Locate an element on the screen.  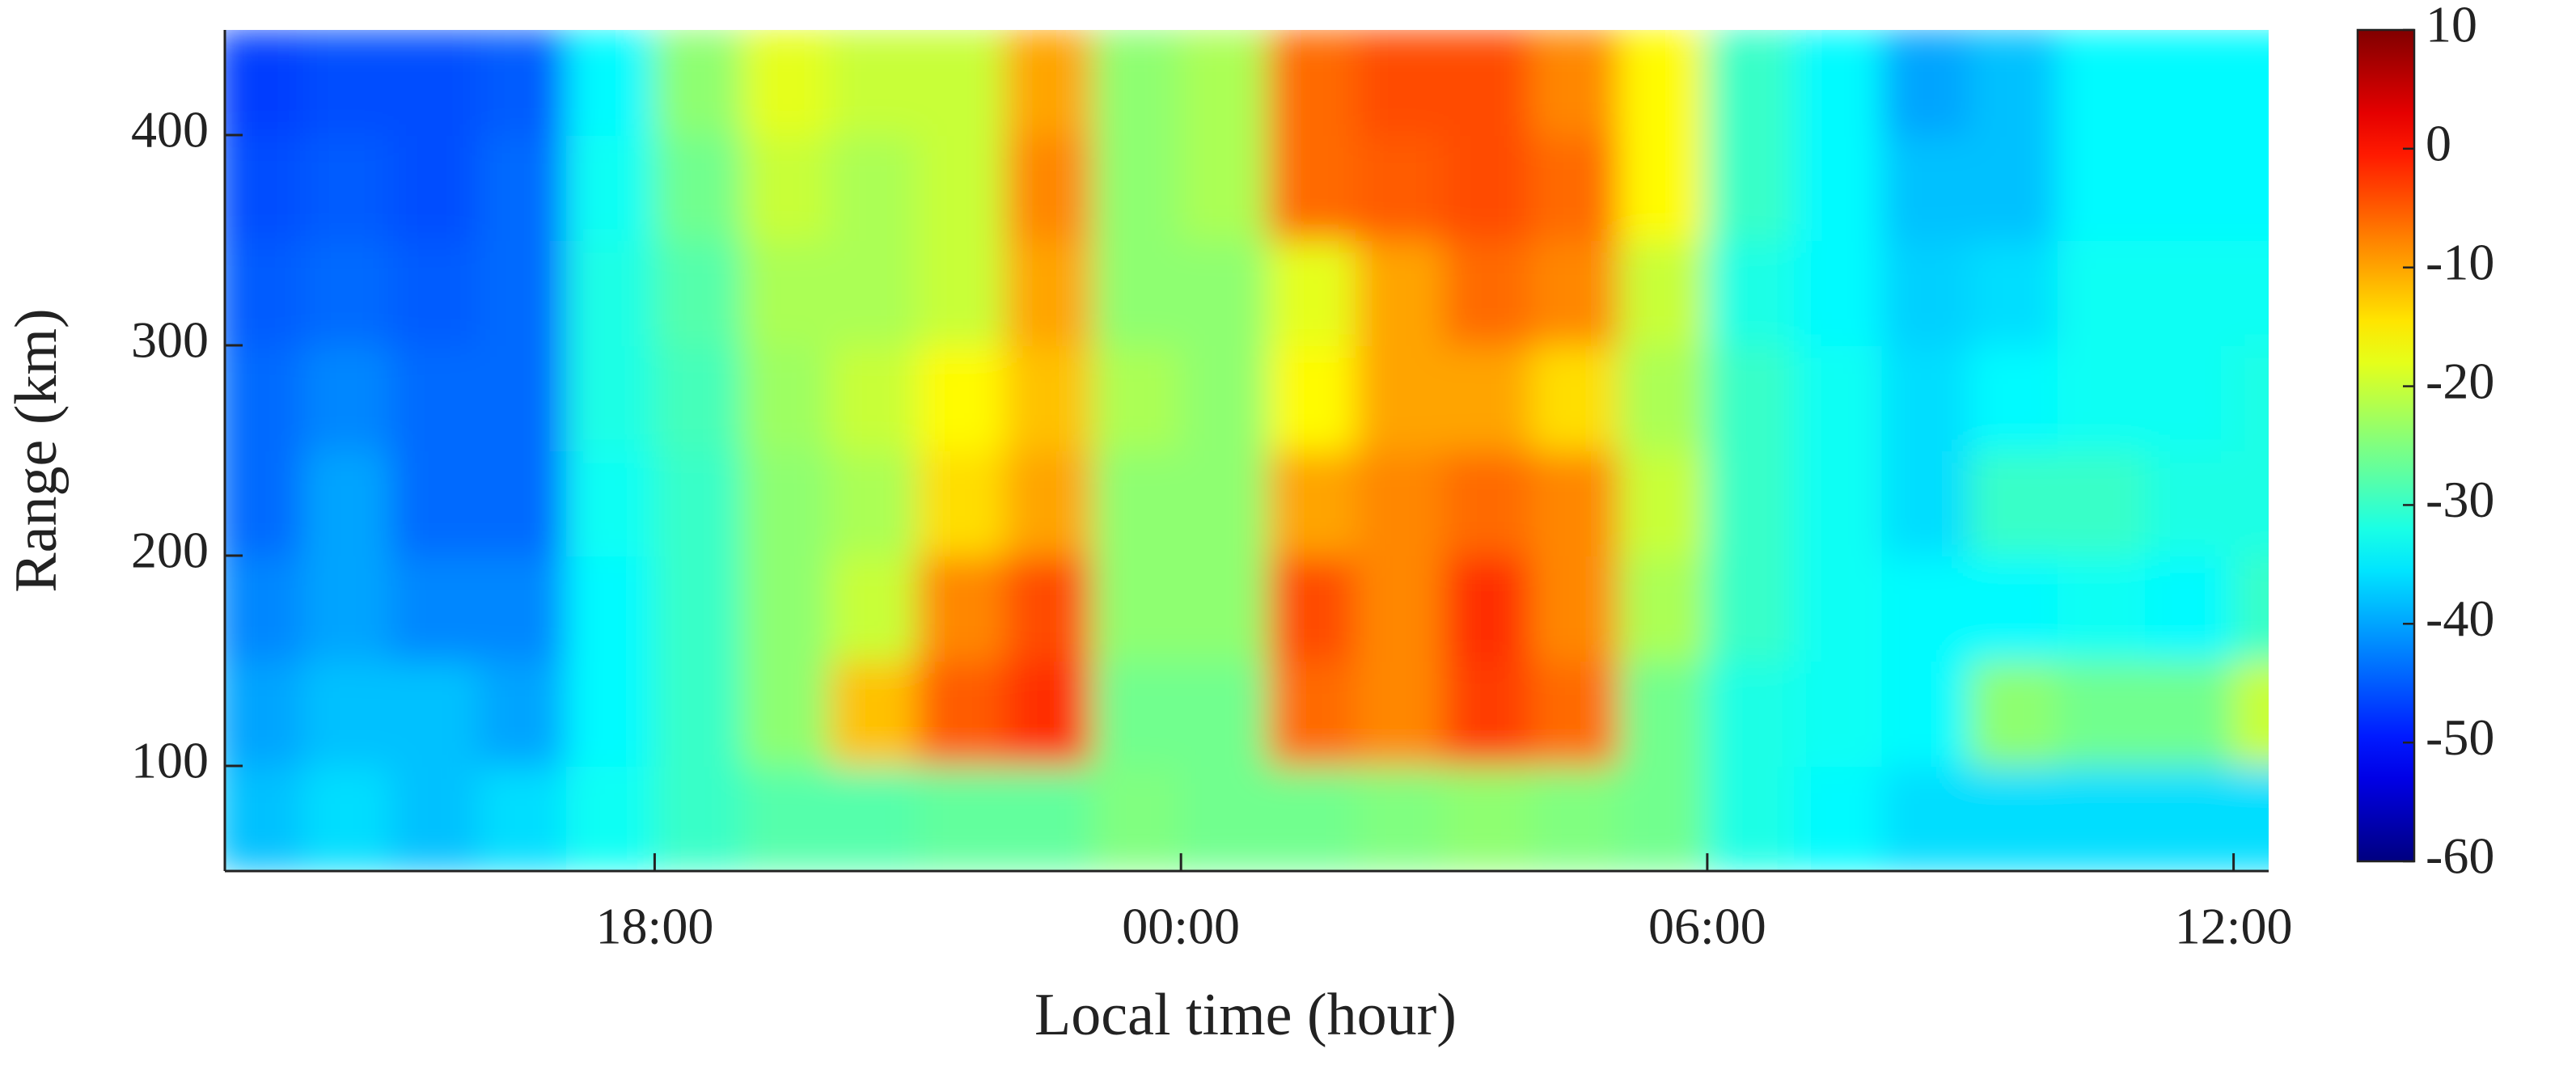
y-tick-label: 400 is located at coordinates (170, 130).